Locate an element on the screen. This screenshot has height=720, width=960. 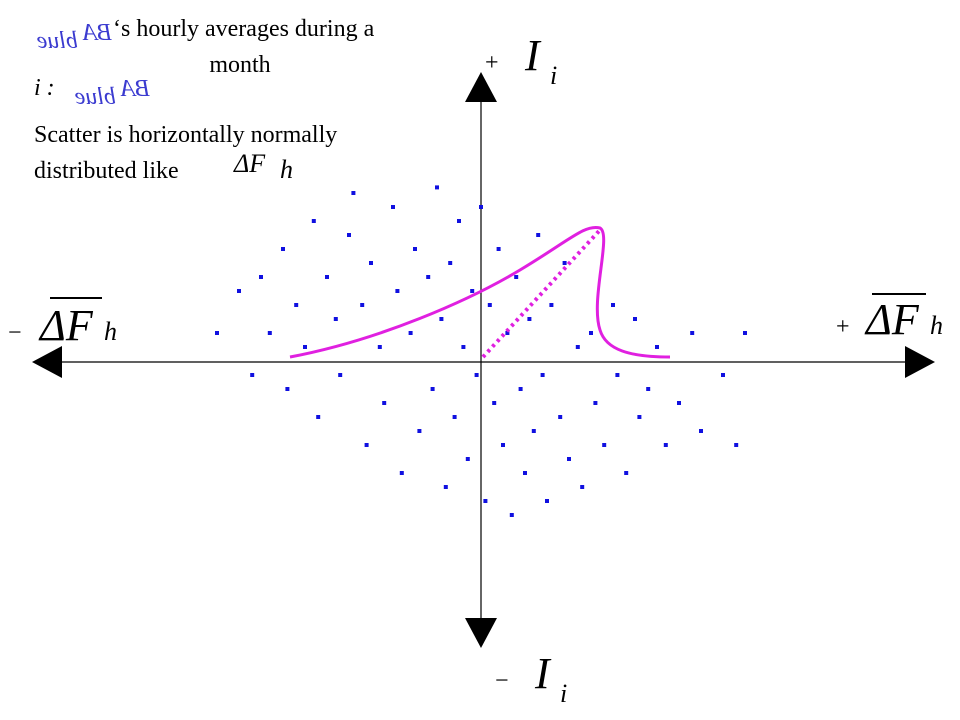
subscript: blue is located at coordinates (95, 97).